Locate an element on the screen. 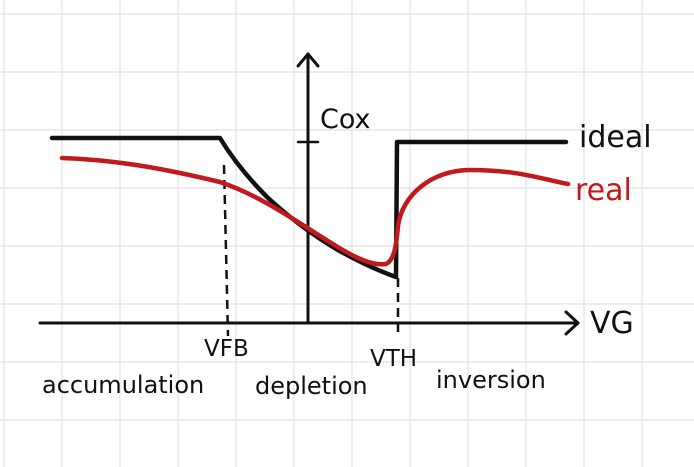  region-depletion: depletion is located at coordinates (311, 386).